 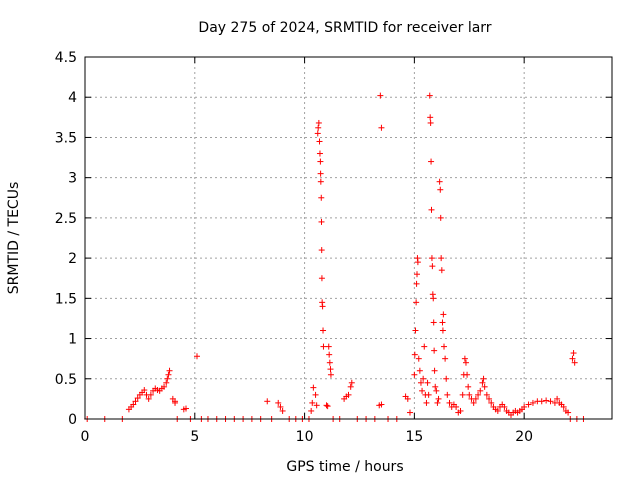 I want to click on x-tick-label: 5, so click(x=194, y=437).